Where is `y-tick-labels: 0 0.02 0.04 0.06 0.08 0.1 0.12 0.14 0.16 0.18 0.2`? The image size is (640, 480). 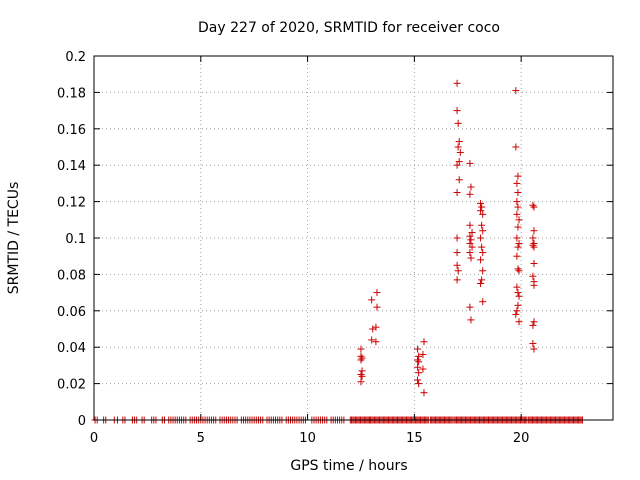 y-tick-labels: 0 0.02 0.04 0.06 0.08 0.1 0.12 0.14 0.16 0.18 0.2 is located at coordinates (71, 239).